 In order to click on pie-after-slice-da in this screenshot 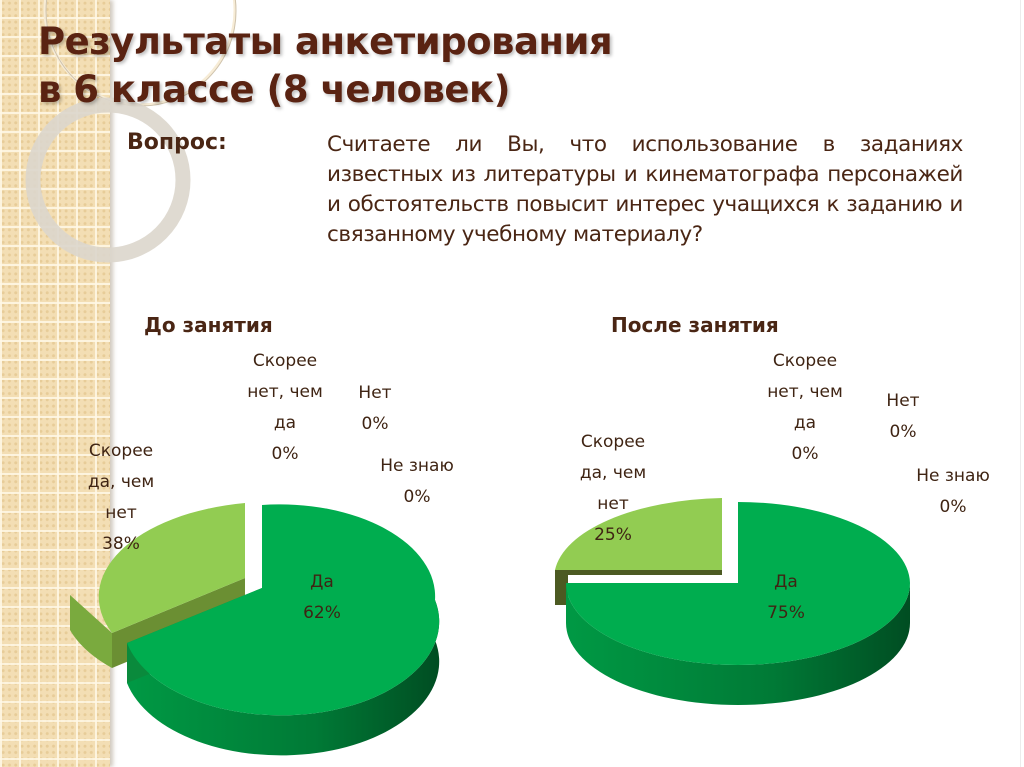, I will do `click(738, 603)`.